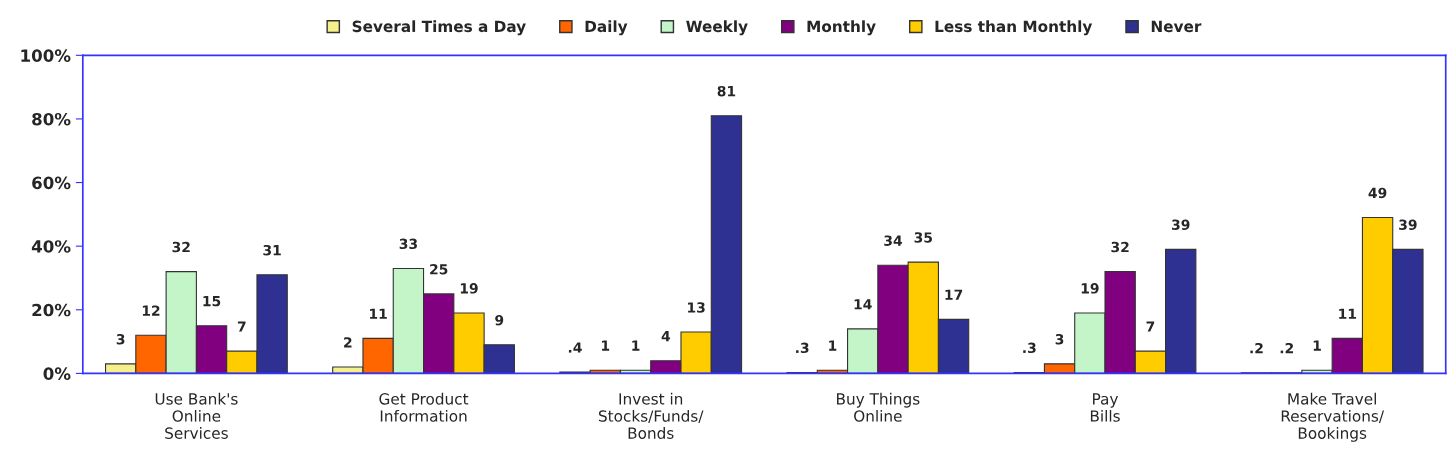 Image resolution: width=1453 pixels, height=461 pixels. What do you see at coordinates (666, 336) in the screenshot?
I see `data-label: 4` at bounding box center [666, 336].